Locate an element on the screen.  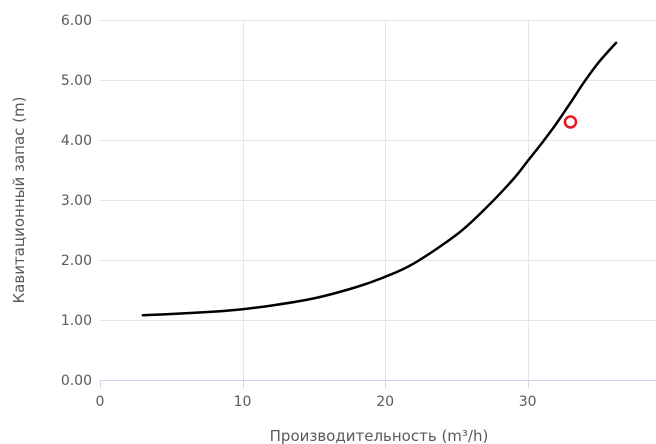
x-tick-label: 30 is located at coordinates (528, 402).